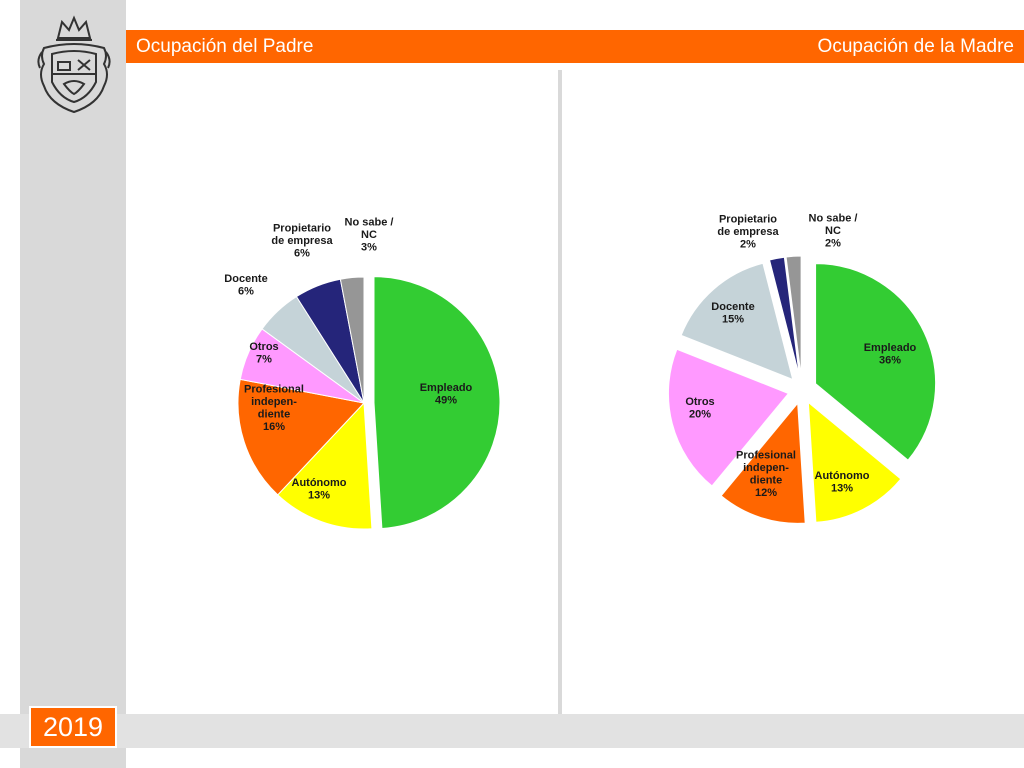 This screenshot has width=1024, height=768. I want to click on header-title-father: Ocupación del Padre, so click(225, 46).